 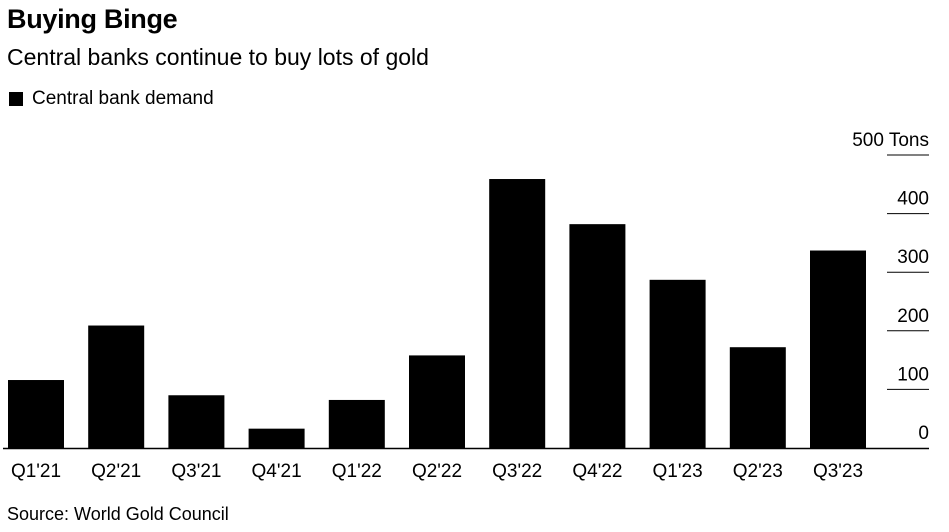 I want to click on x-tick-label: Q2'21, so click(x=116, y=471).